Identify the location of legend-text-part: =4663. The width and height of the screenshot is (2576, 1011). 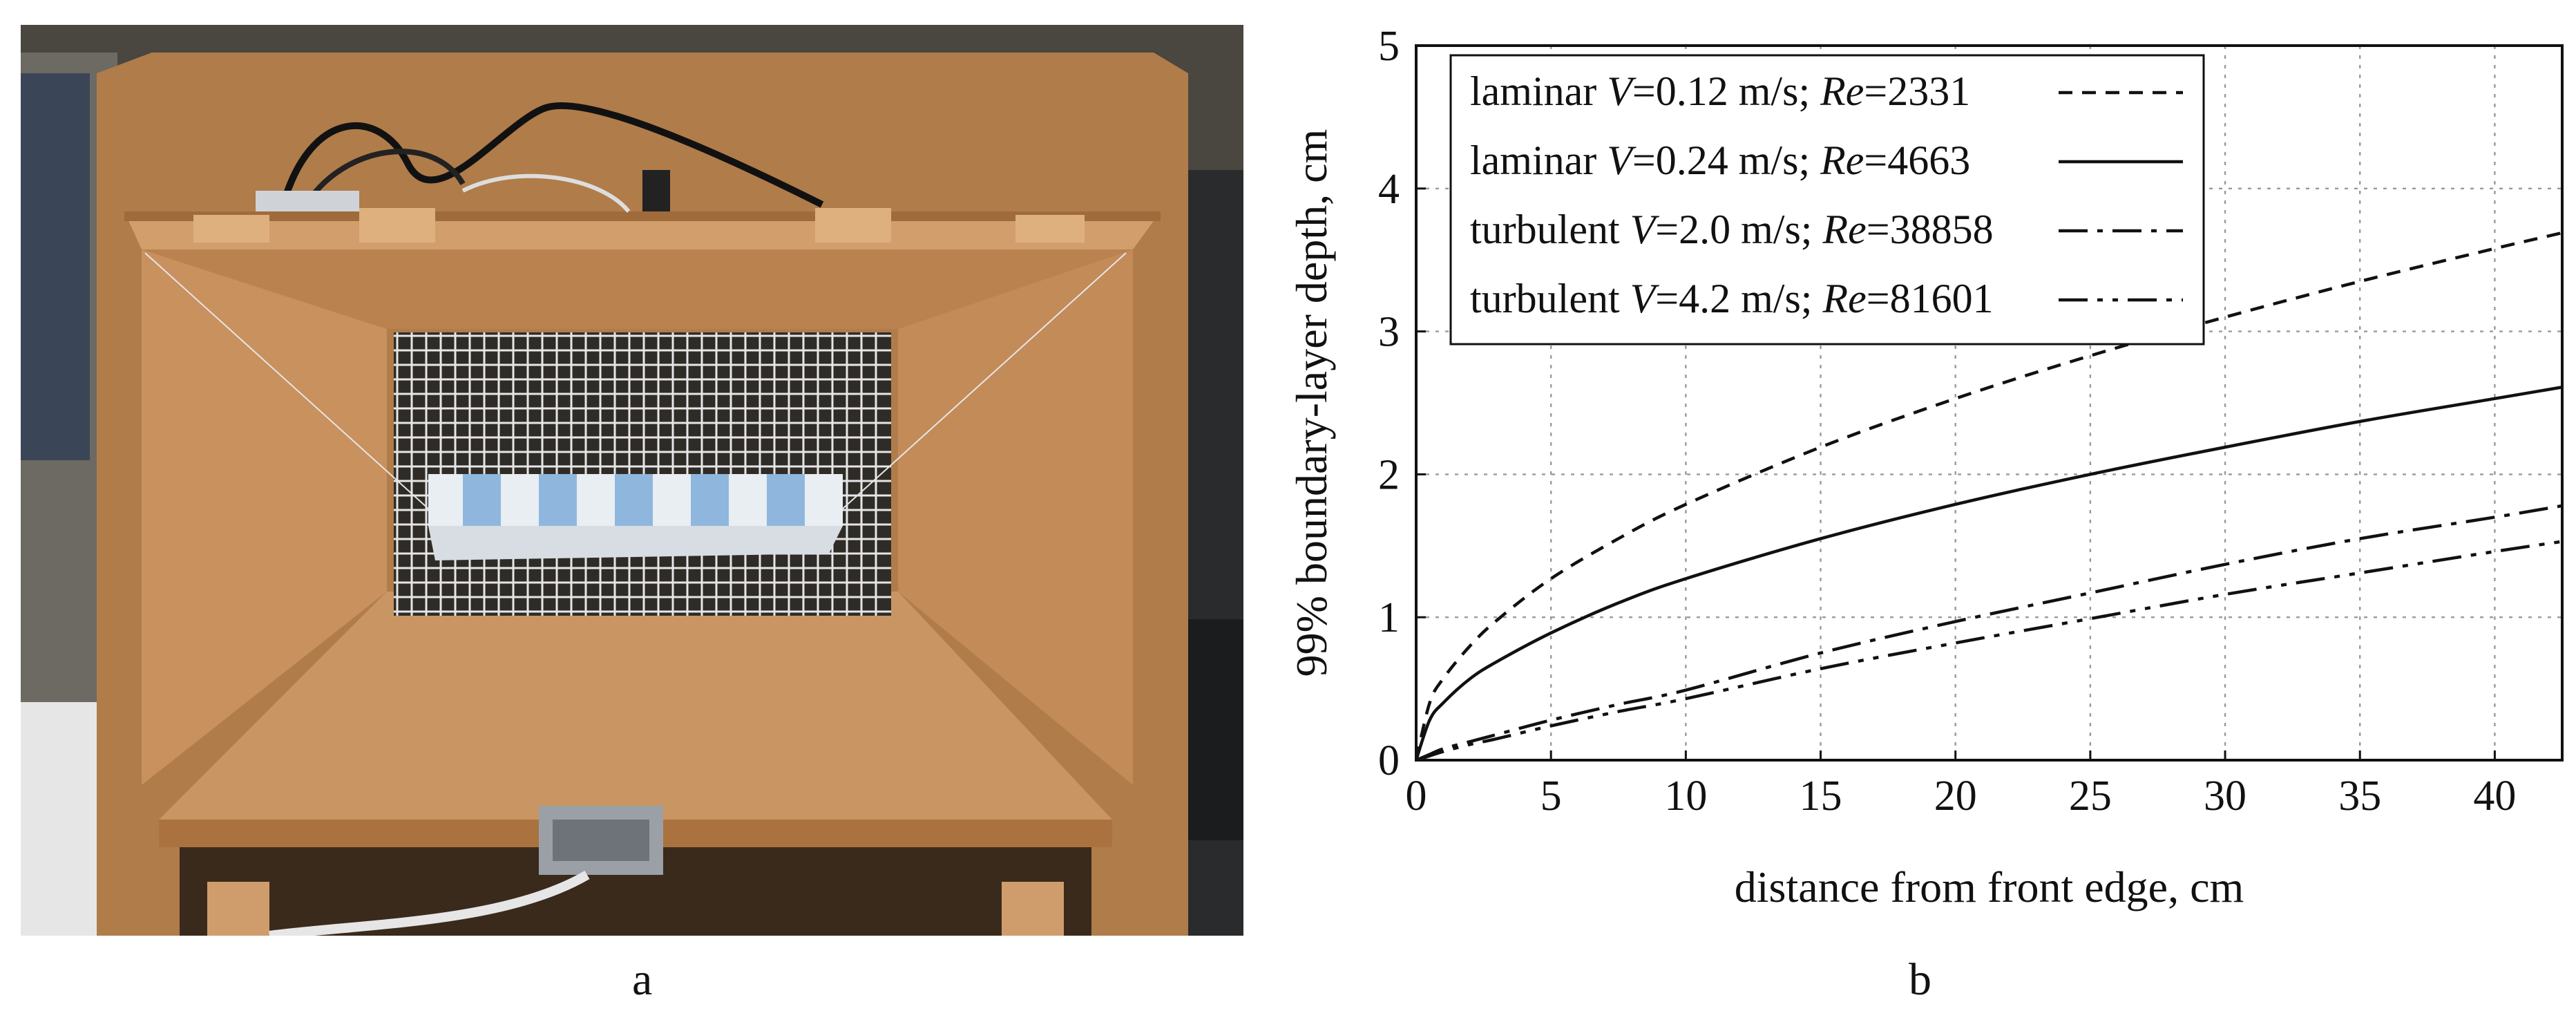
(1917, 160).